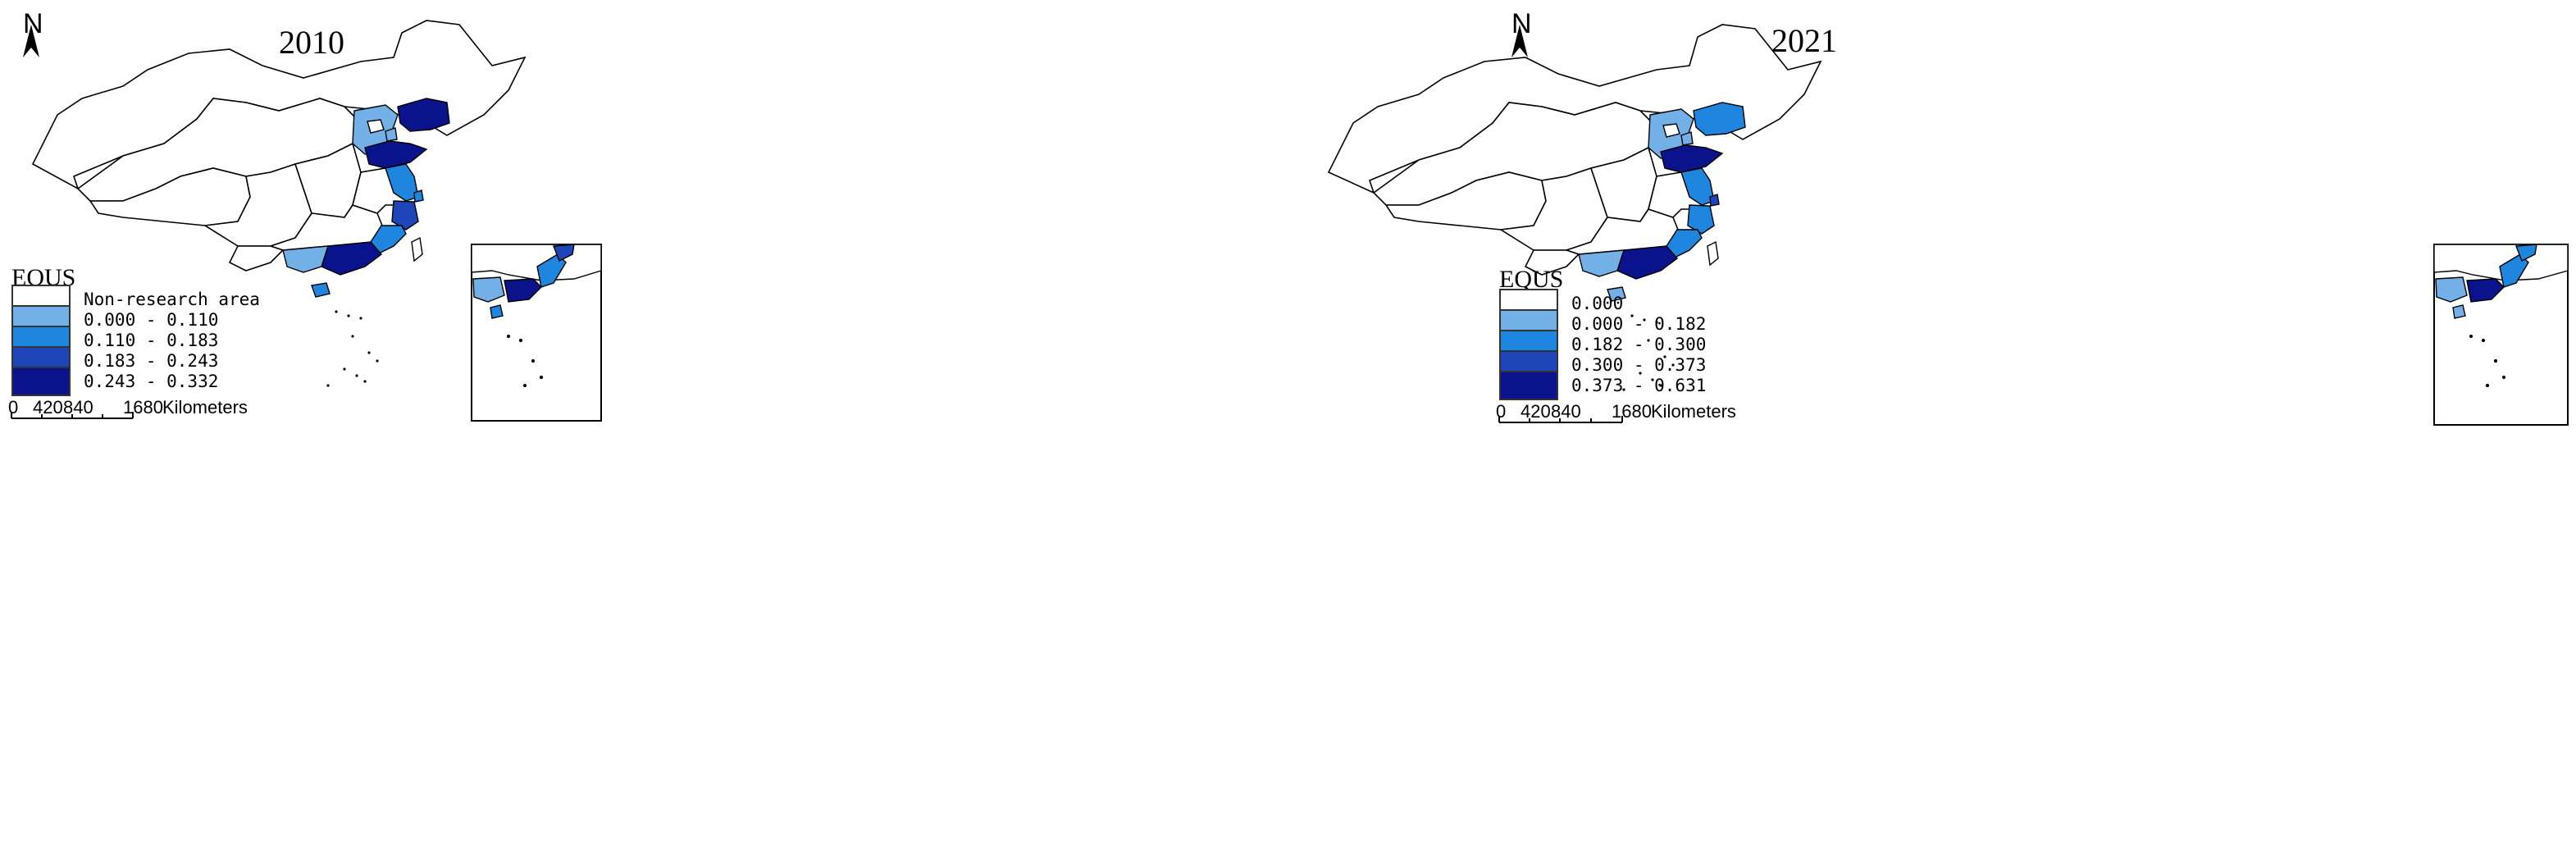 The height and width of the screenshot is (867, 2576). I want to click on map-canvas-2010, so click(306, 221).